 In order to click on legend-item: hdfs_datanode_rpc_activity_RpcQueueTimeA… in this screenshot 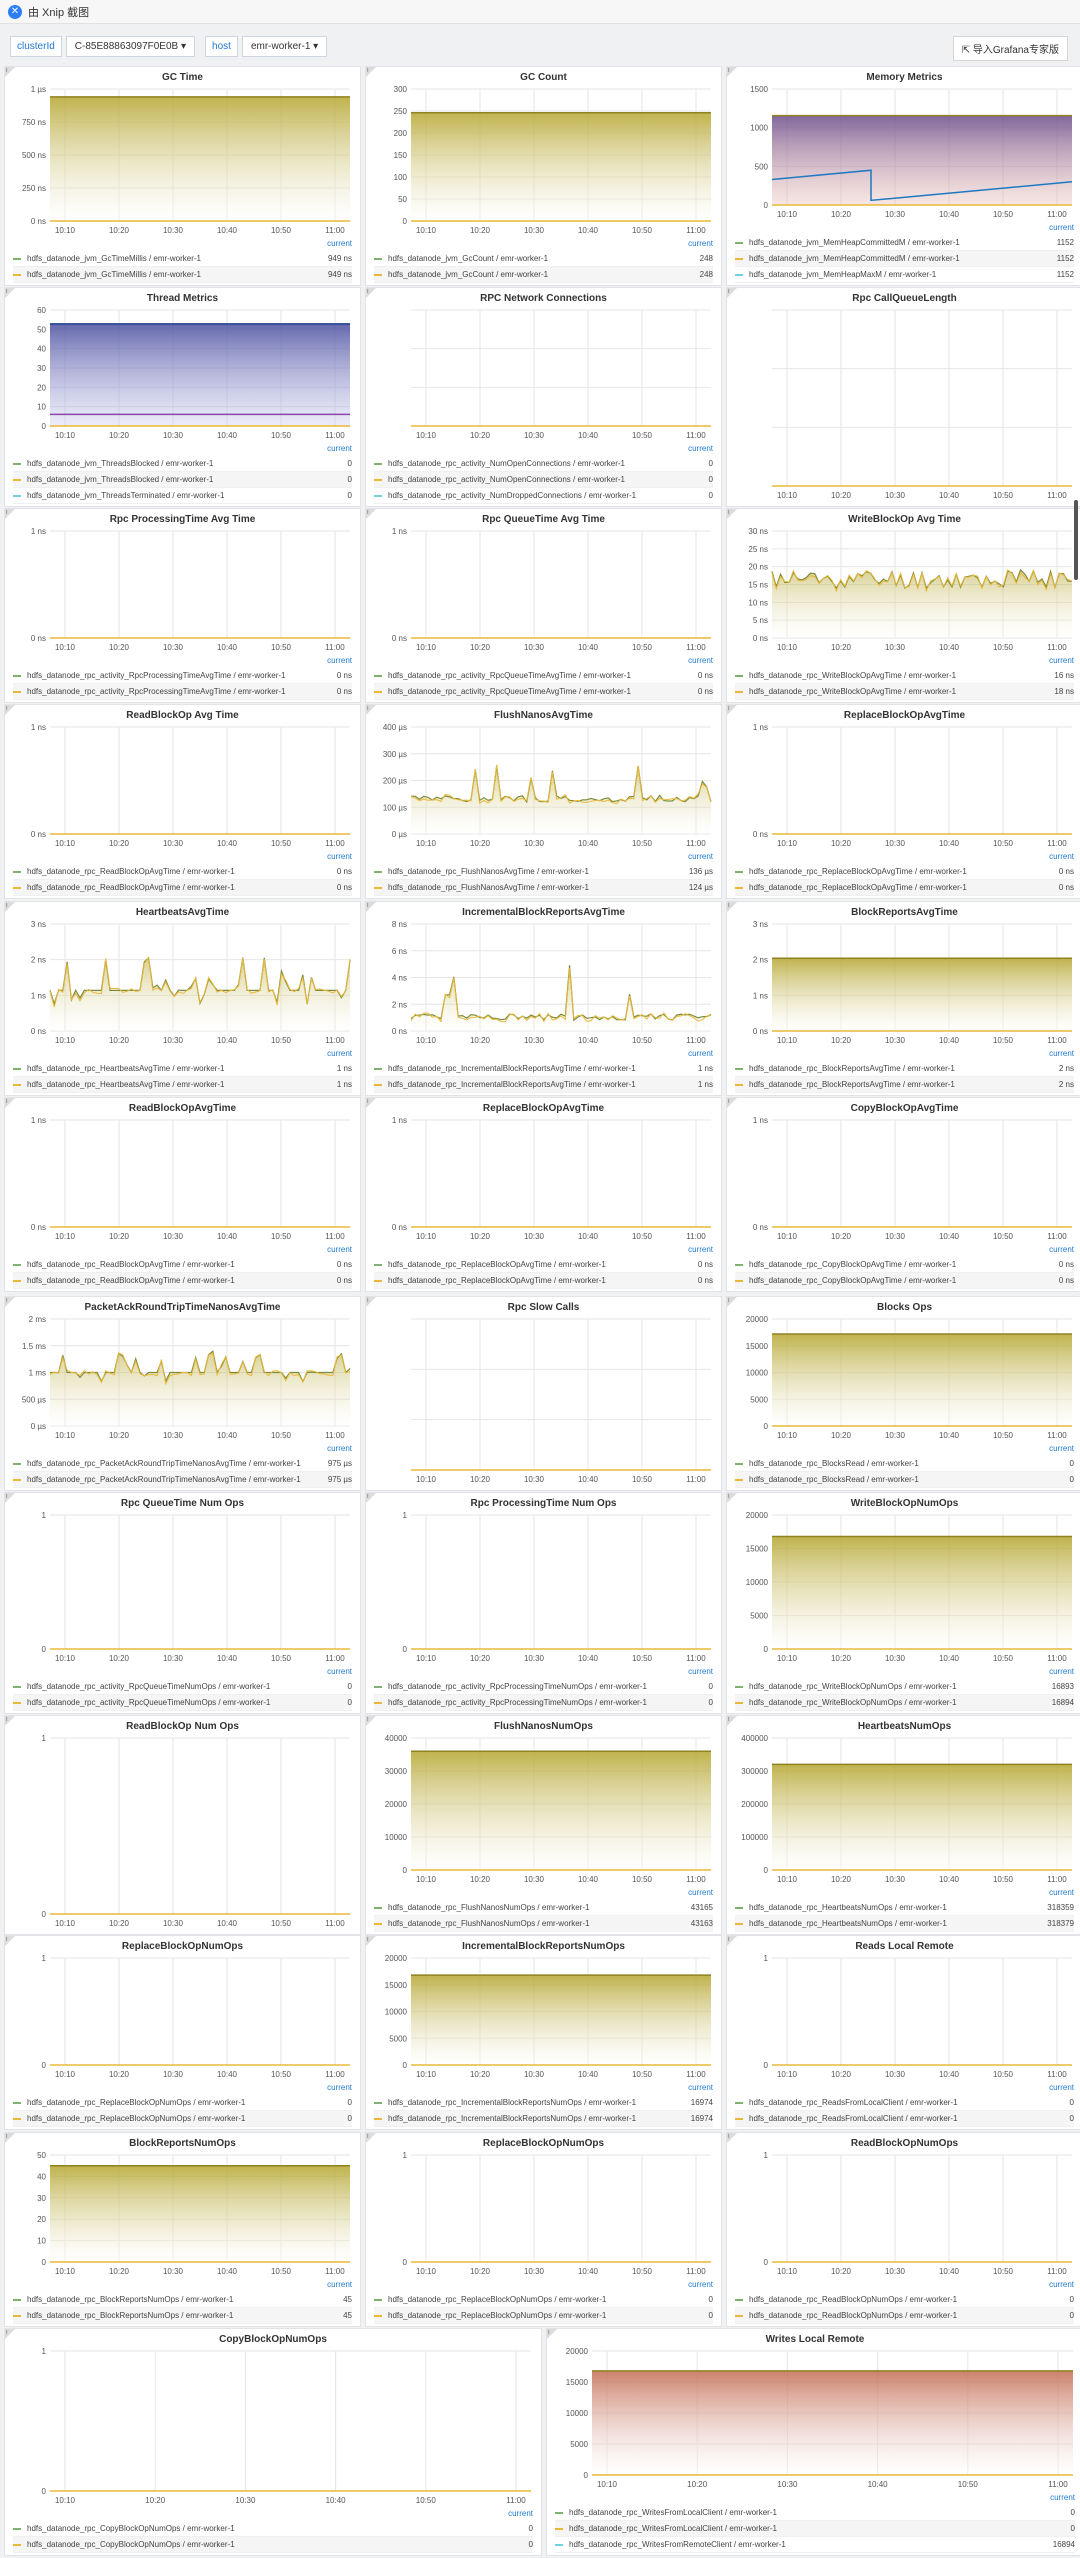, I will do `click(543, 692)`.